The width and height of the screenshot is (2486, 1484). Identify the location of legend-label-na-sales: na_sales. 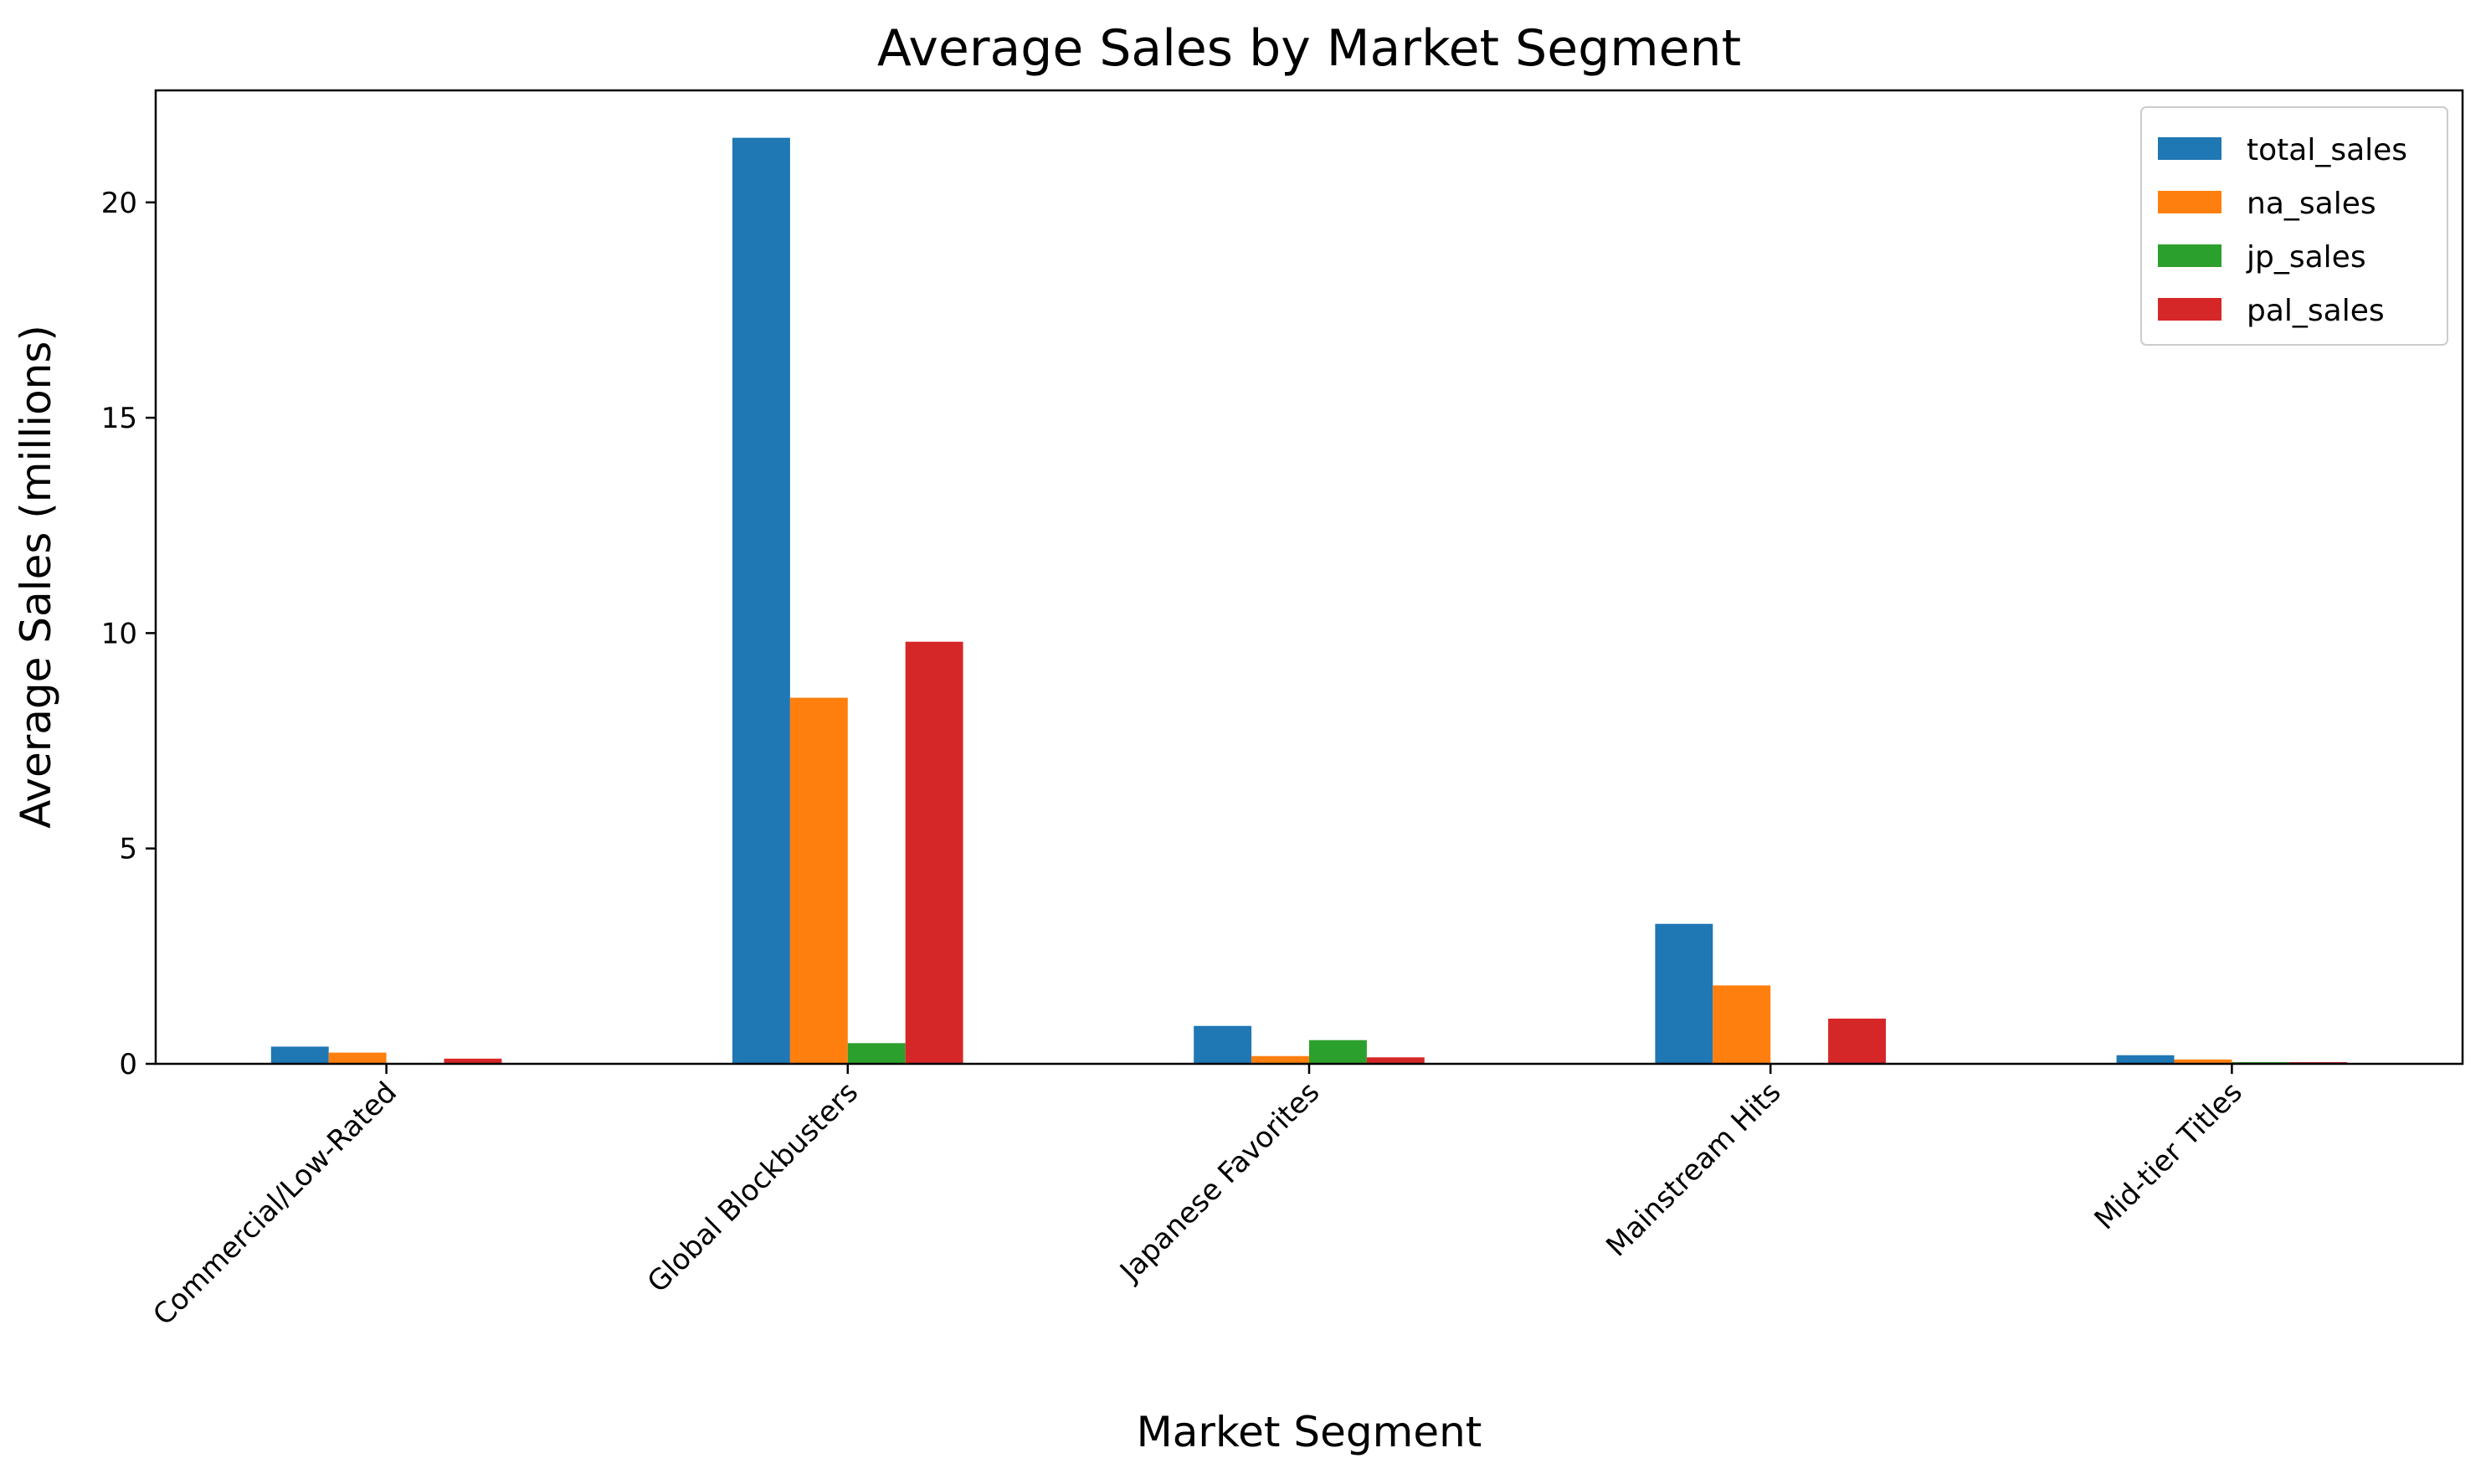
(2311, 204).